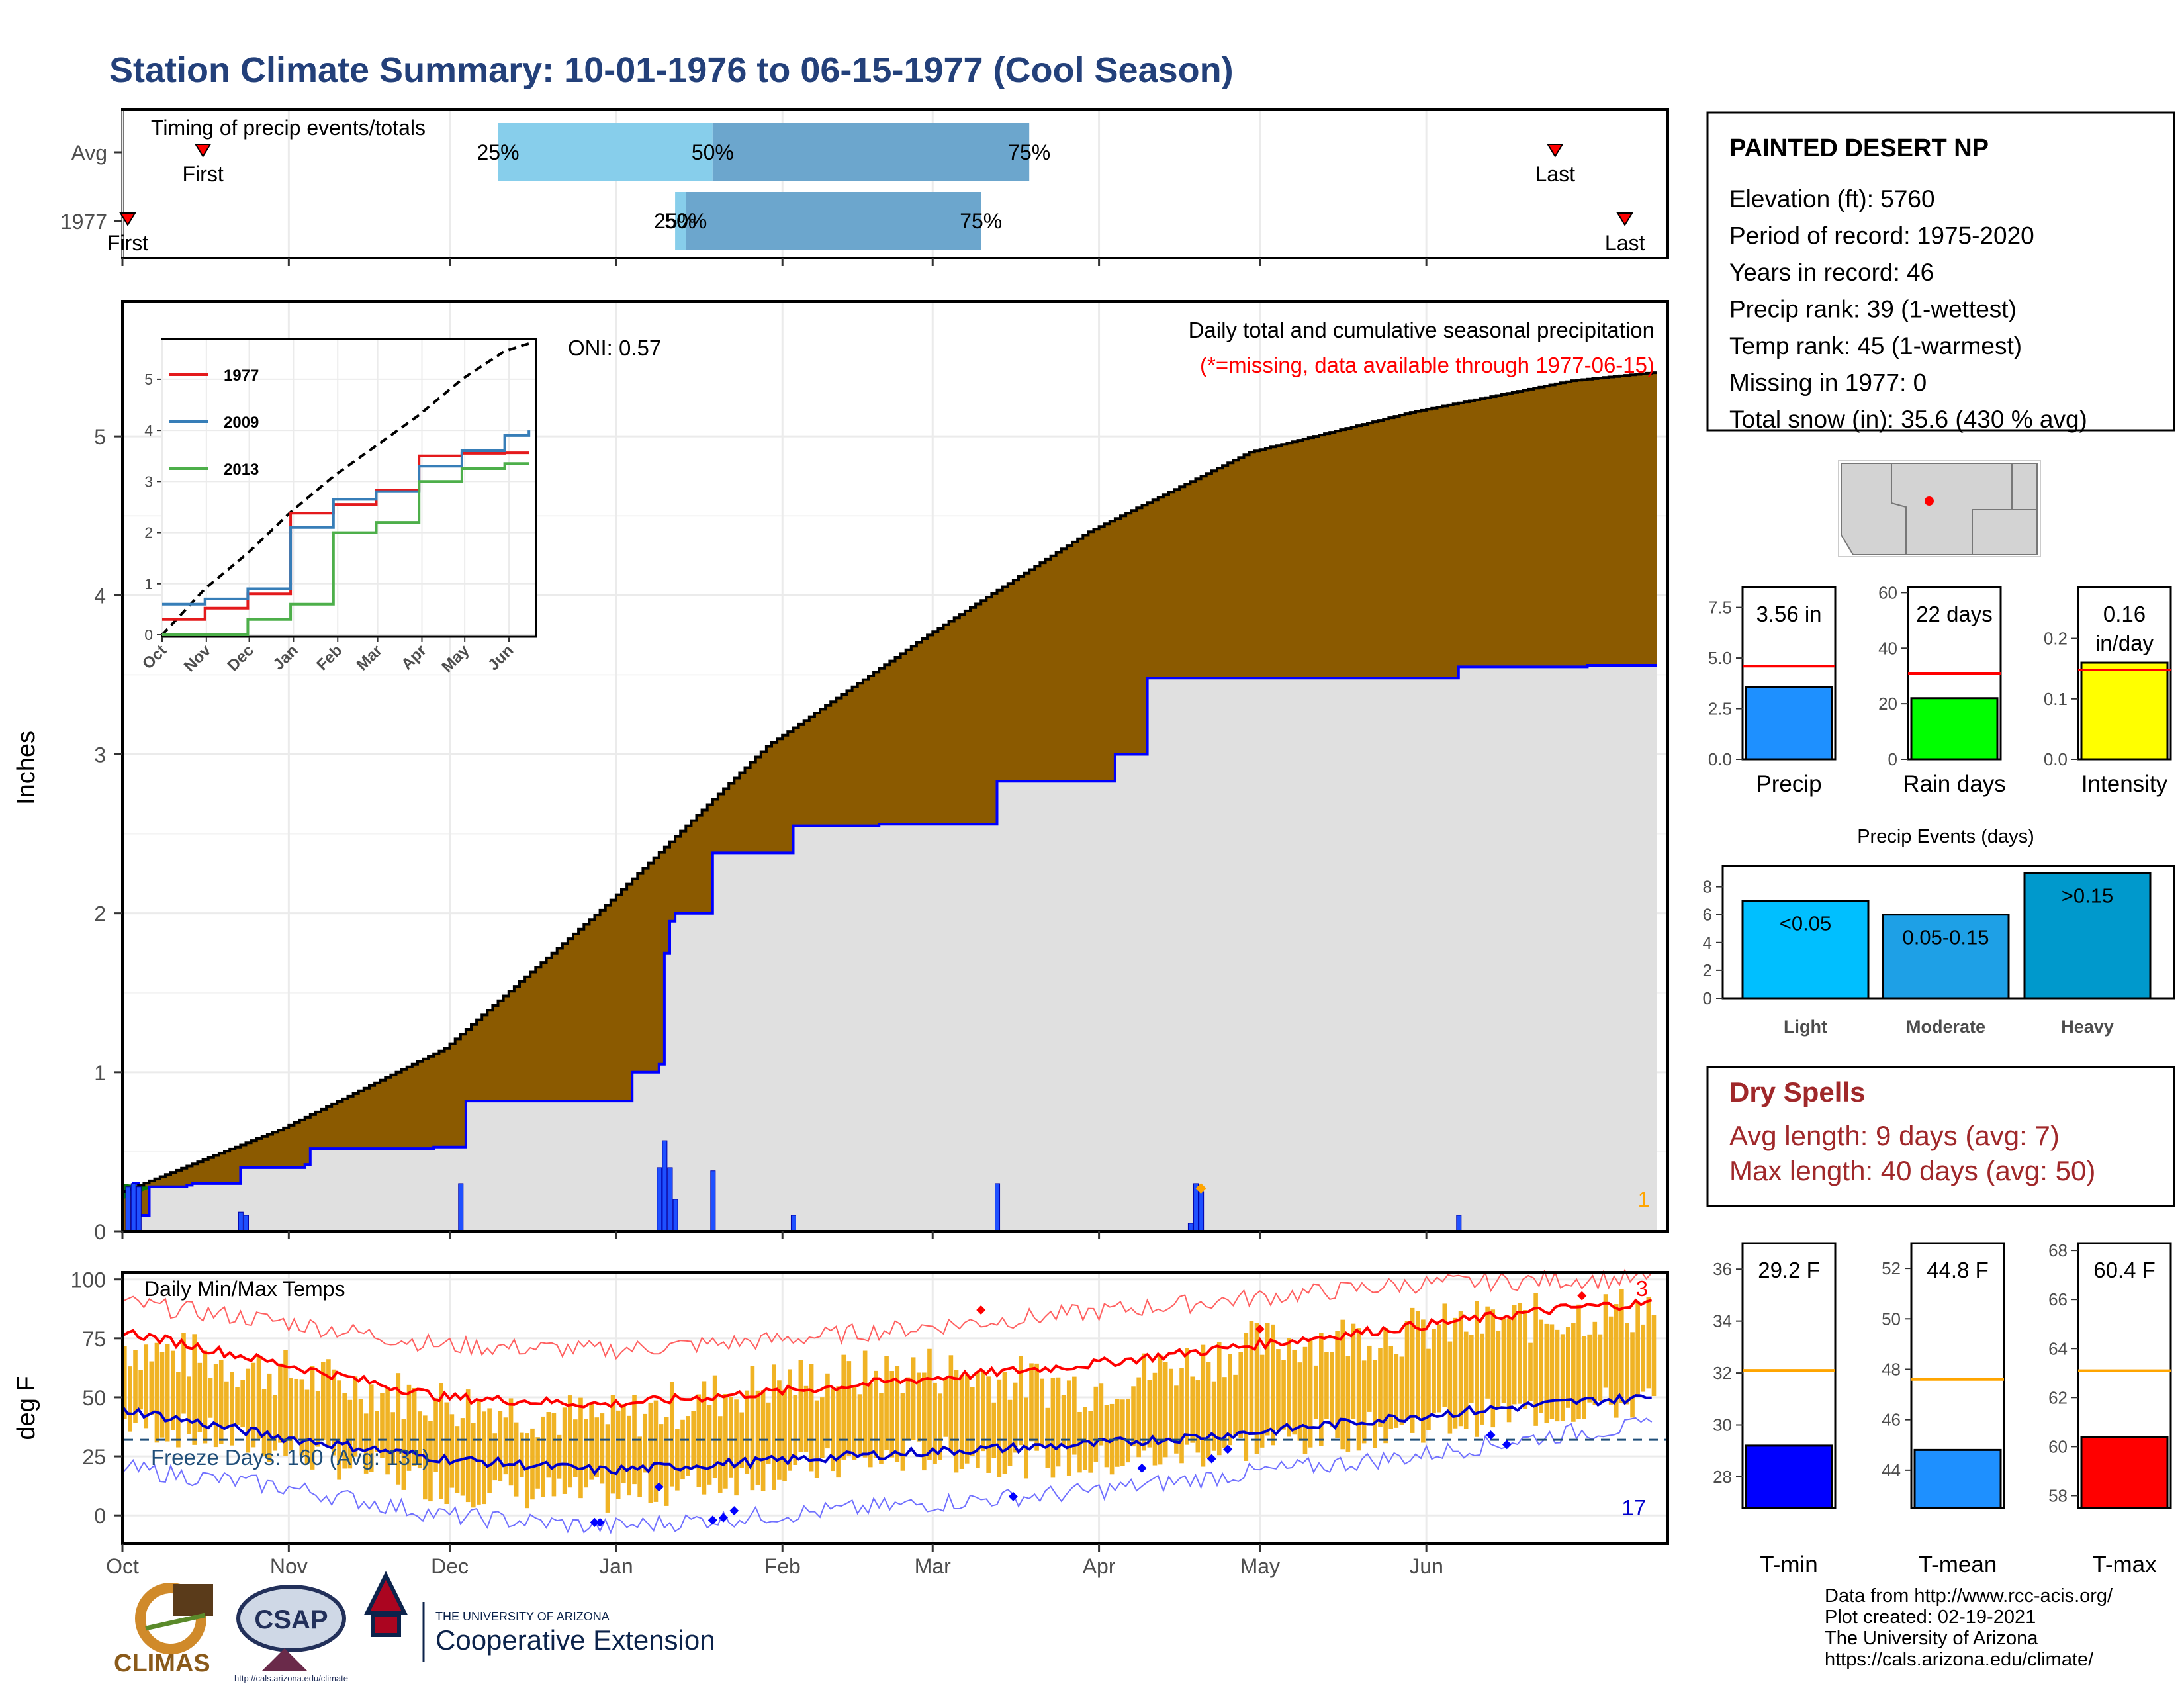 The width and height of the screenshot is (2184, 1688). What do you see at coordinates (345, 536) in the screenshot?
I see `inset-1977-line` at bounding box center [345, 536].